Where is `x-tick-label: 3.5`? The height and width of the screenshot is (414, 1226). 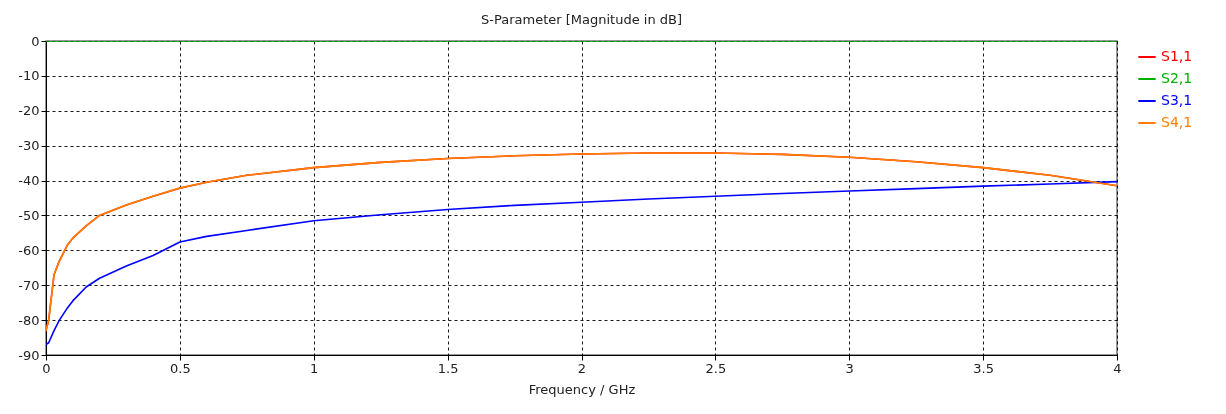 x-tick-label: 3.5 is located at coordinates (983, 368).